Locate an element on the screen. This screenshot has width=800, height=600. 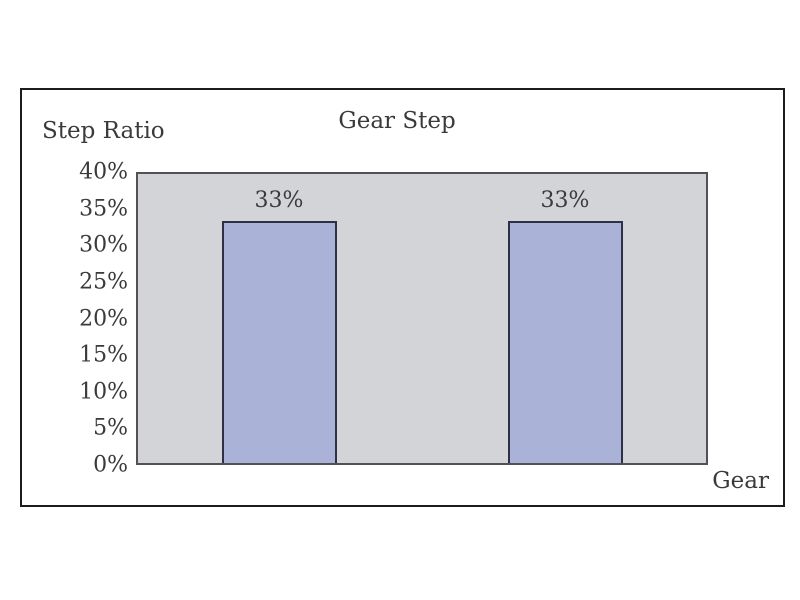
x-axis-title: Gear is located at coordinates (740, 481).